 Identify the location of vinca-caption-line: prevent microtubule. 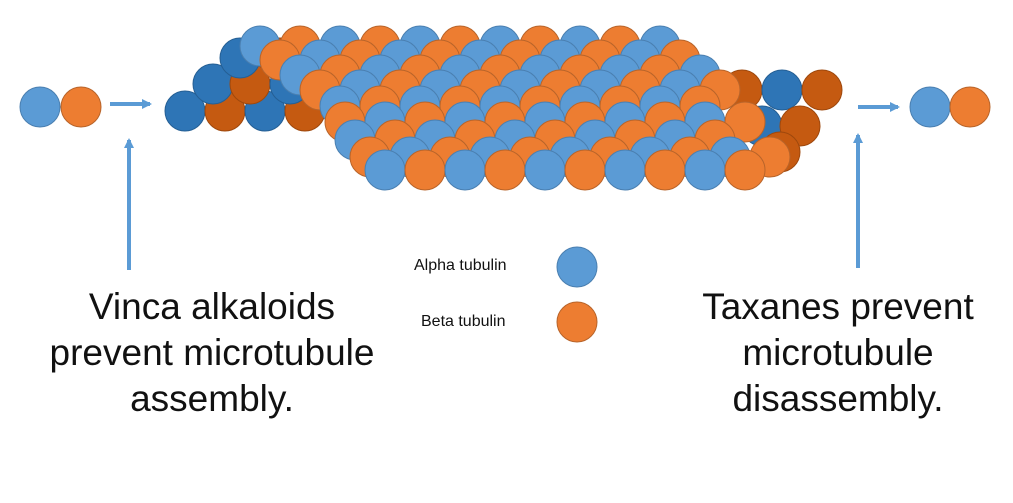
(212, 352).